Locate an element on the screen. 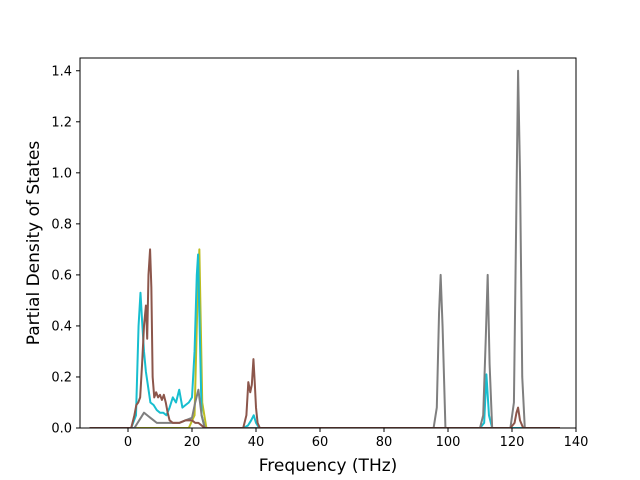 Image resolution: width=640 pixels, height=480 pixels. y-tick-label: 1.4 is located at coordinates (61, 71).